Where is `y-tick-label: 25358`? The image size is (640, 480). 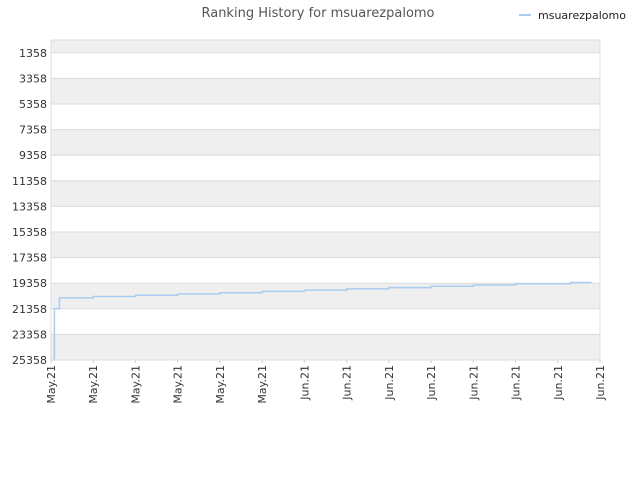
y-tick-label: 25358 is located at coordinates (29, 360).